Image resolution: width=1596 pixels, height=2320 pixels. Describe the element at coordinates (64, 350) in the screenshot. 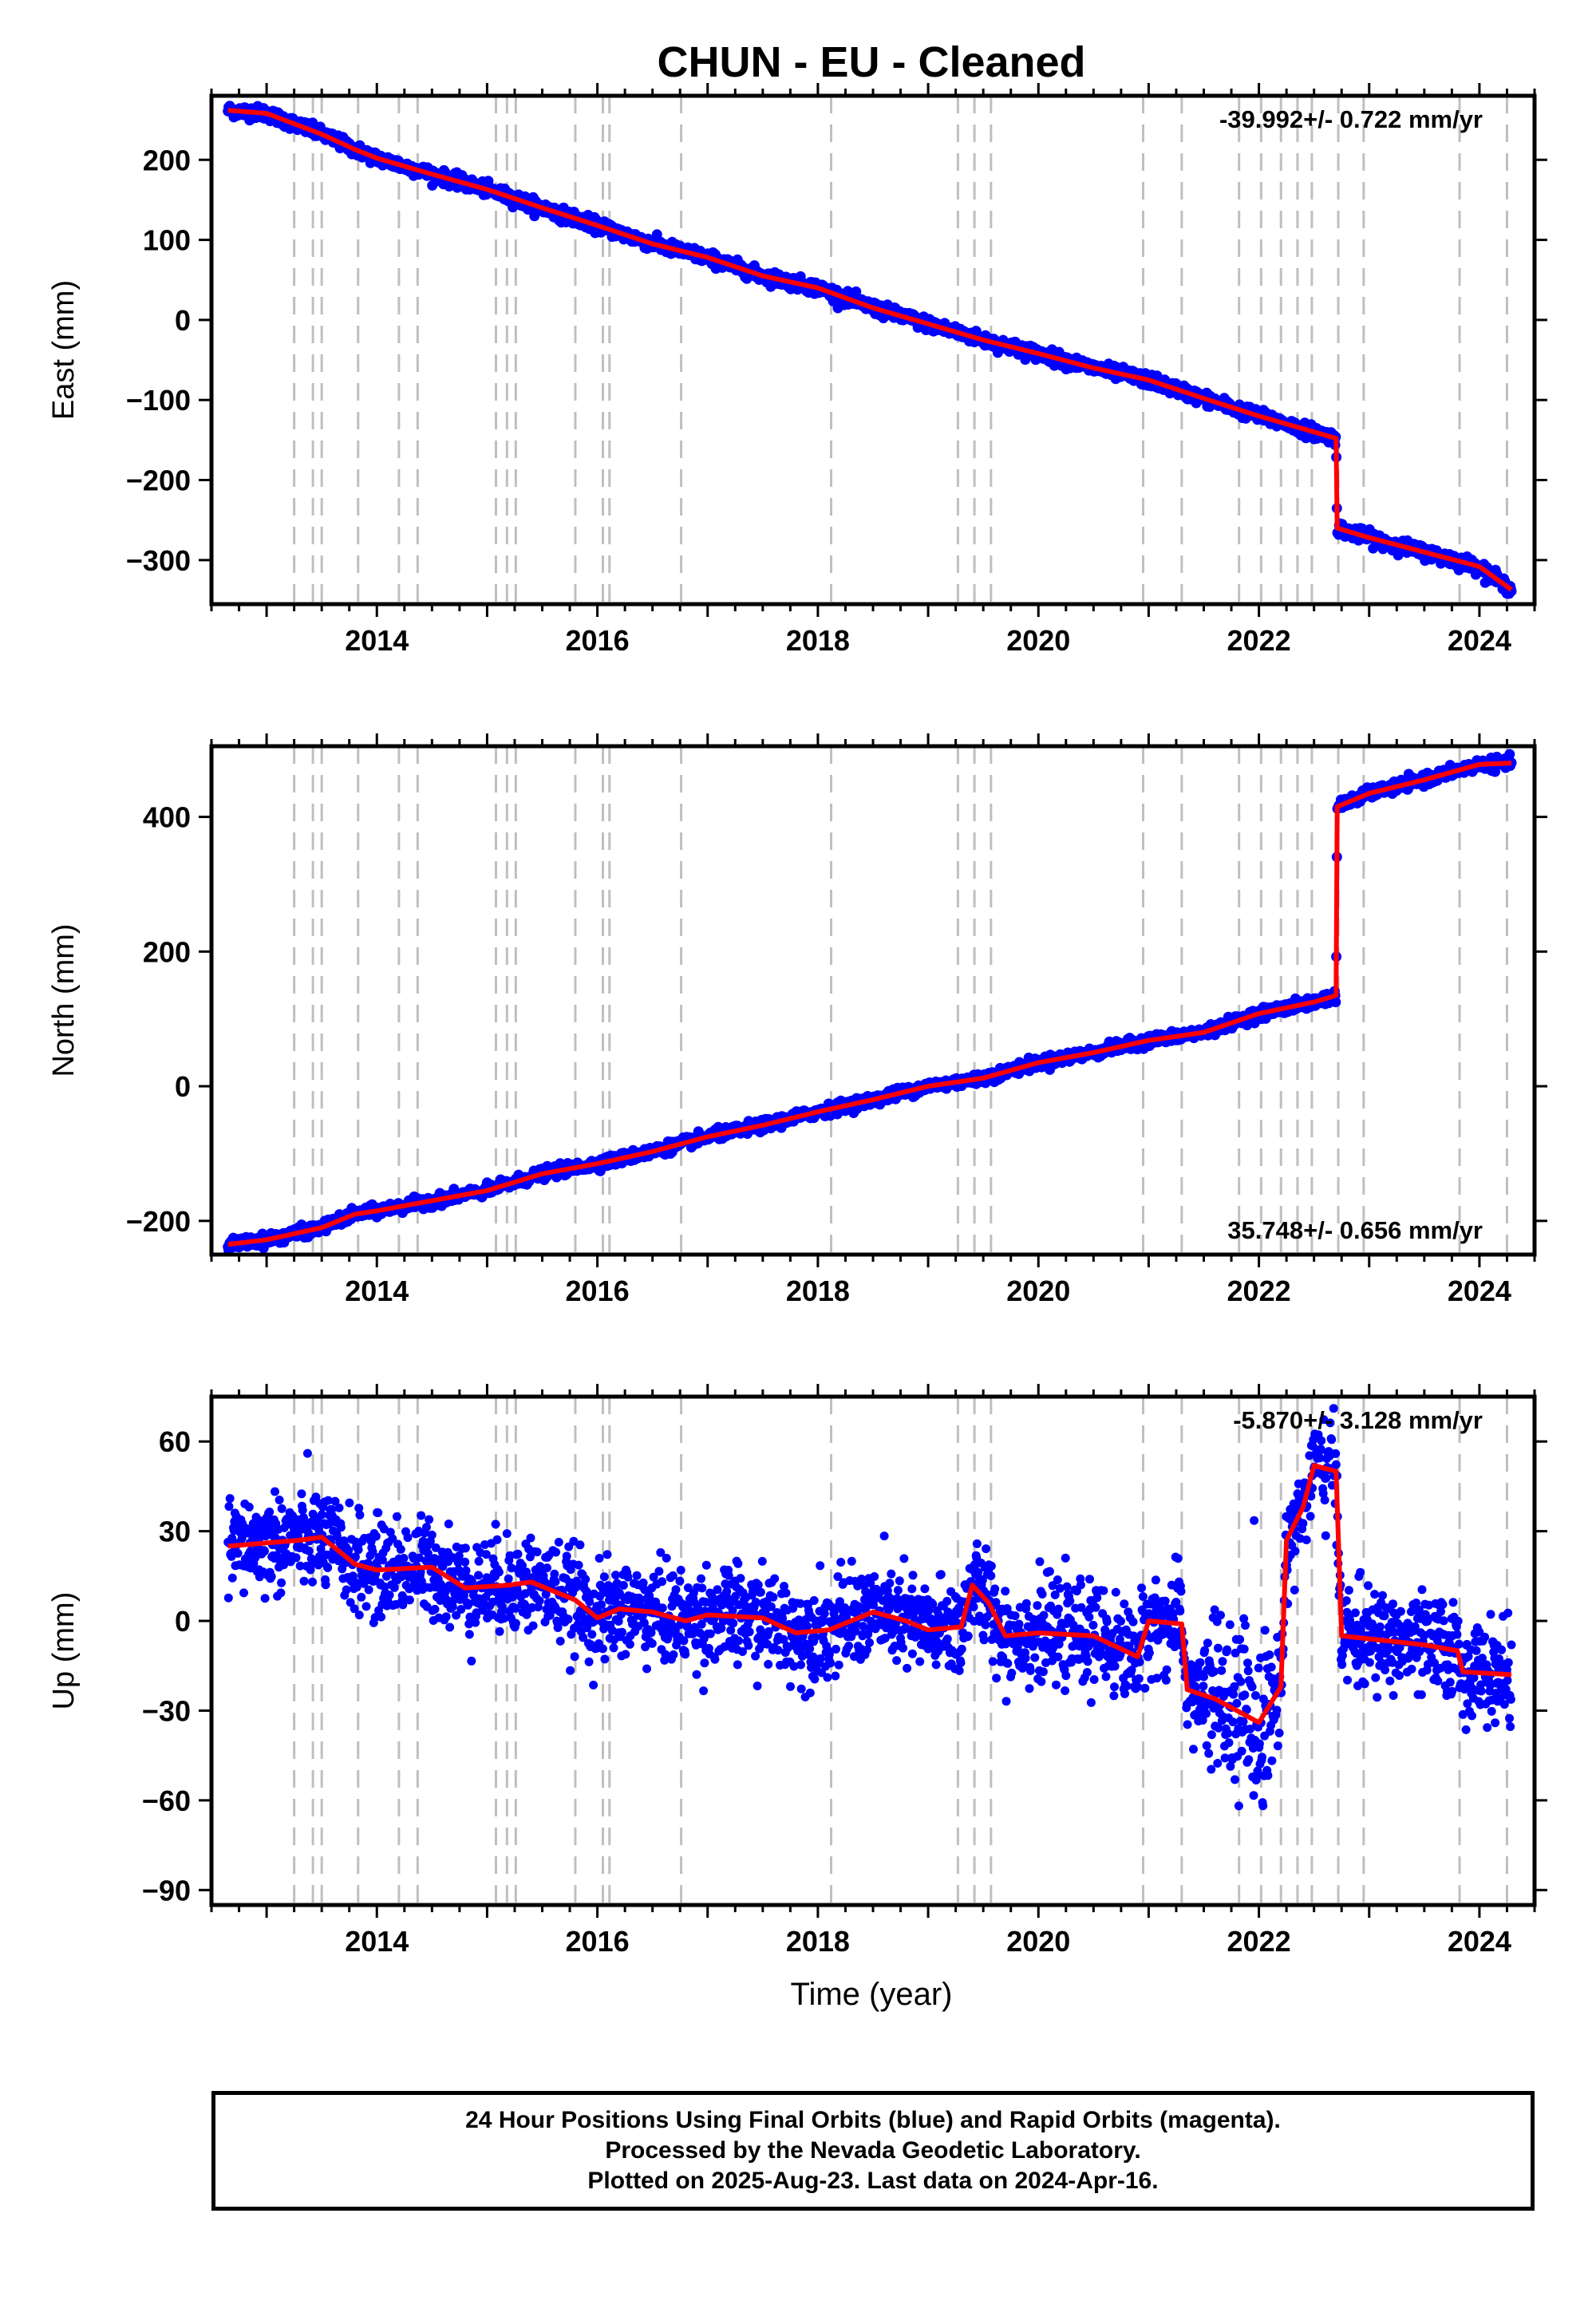

I see `y-axis-label: East (mm)` at that location.